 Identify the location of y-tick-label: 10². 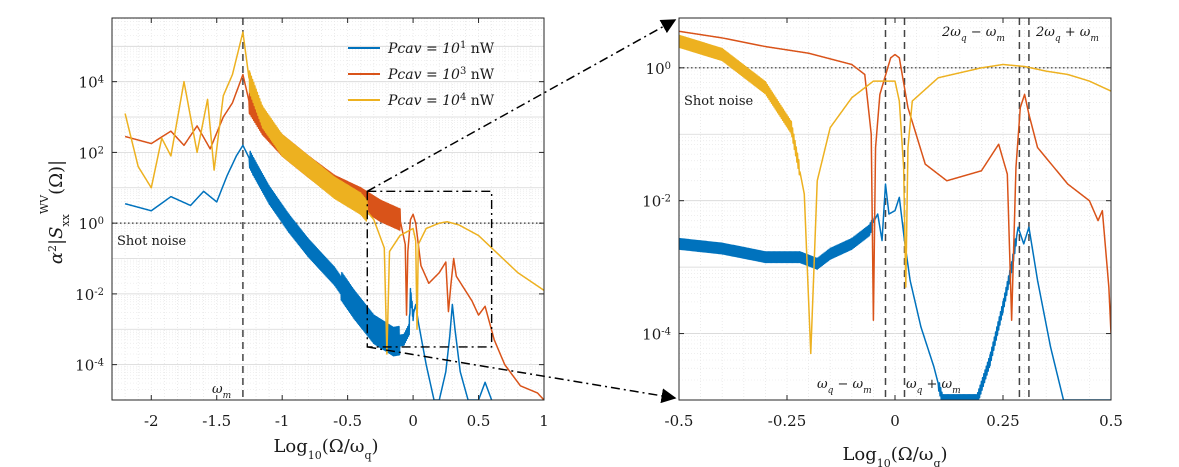
(91, 153).